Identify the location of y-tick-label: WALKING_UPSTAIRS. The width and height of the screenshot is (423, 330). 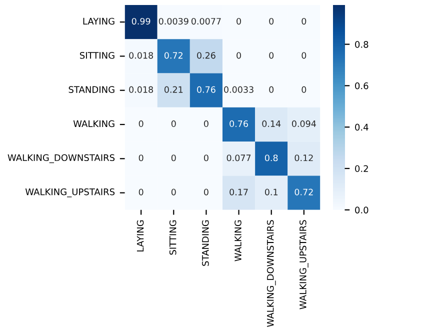
(70, 193).